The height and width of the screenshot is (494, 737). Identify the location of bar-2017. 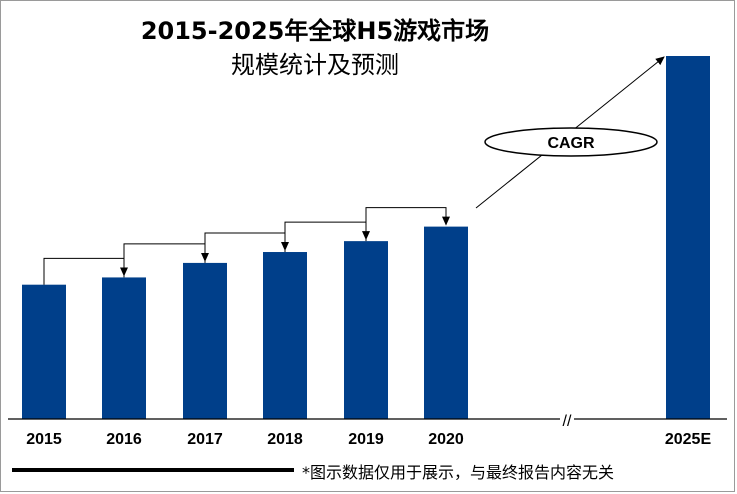
(205, 340).